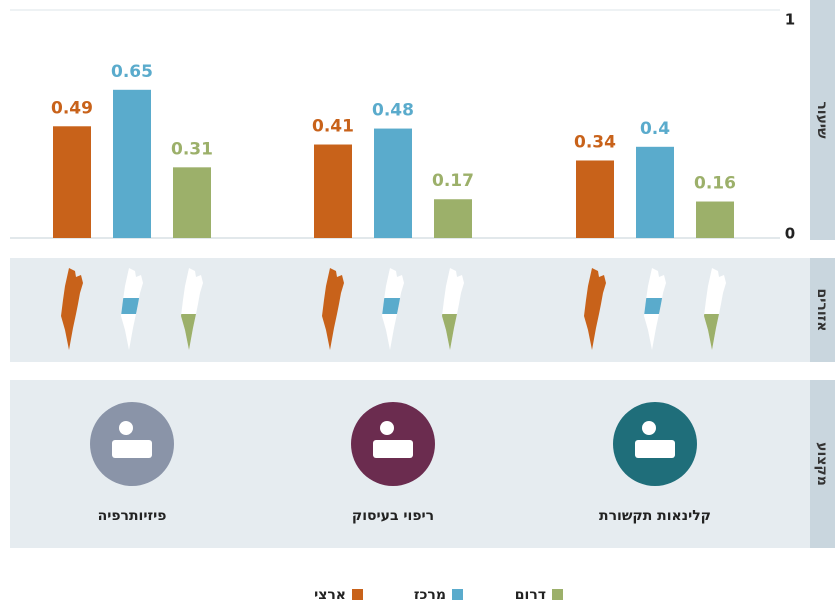 This screenshot has height=603, width=835. What do you see at coordinates (790, 20) in the screenshot?
I see `y-tick-label: 1` at bounding box center [790, 20].